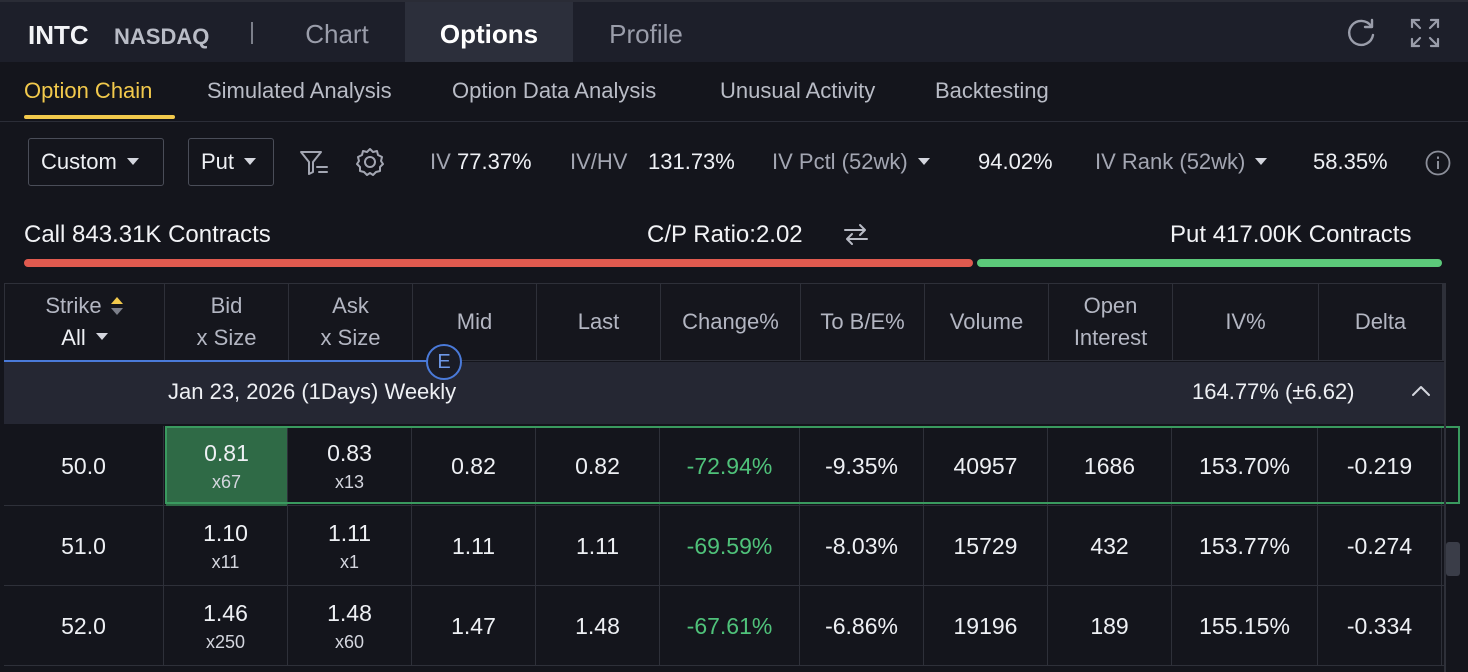 The image size is (1468, 672). Describe the element at coordinates (840, 161) in the screenshot. I see `iv-pctl-label: IV Pctl (52wk)` at that location.